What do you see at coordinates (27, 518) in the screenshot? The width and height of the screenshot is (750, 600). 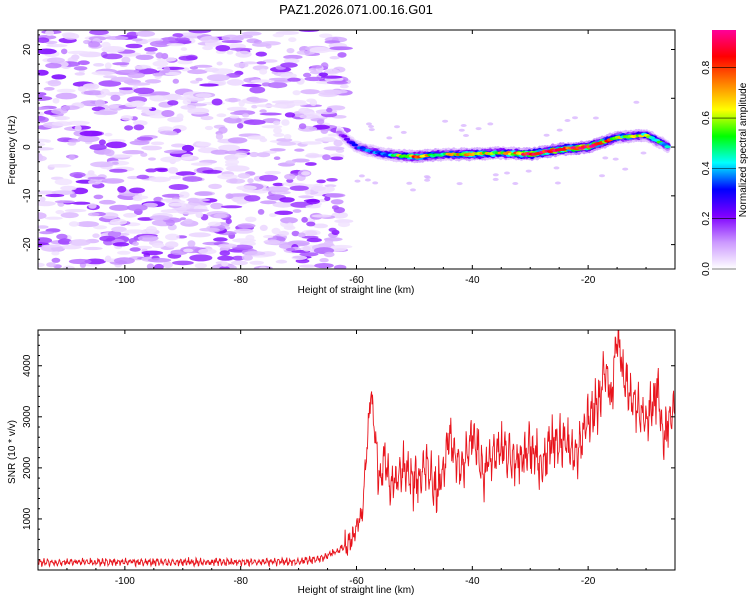 I see `snr-ytick-label: 1000` at bounding box center [27, 518].